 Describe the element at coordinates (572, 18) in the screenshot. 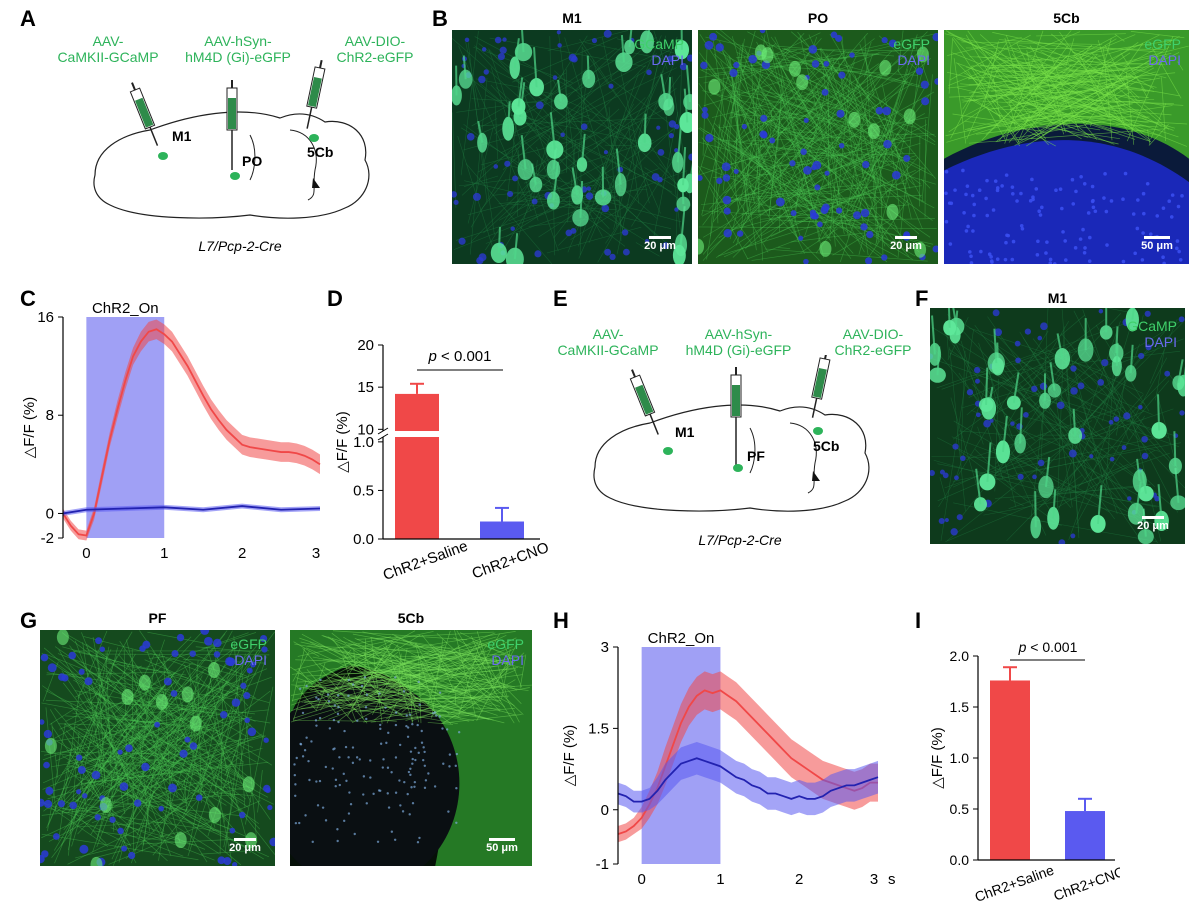

I see `micro-title: M1` at that location.